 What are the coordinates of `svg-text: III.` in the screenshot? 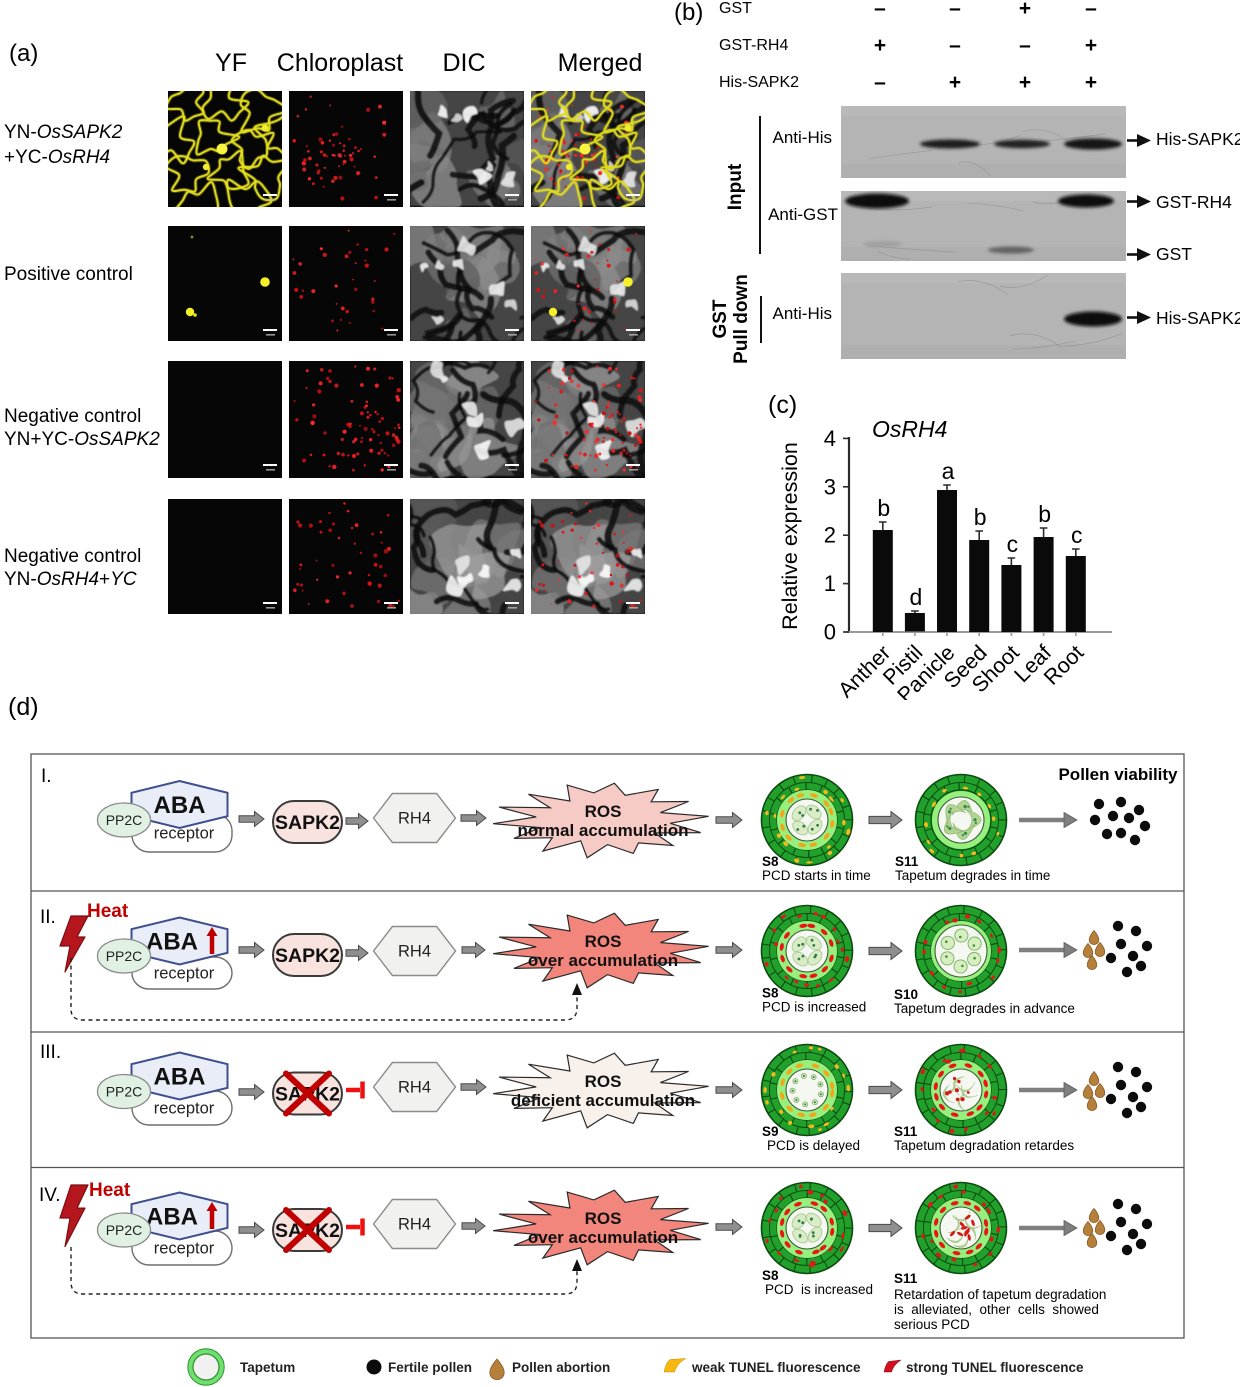 It's located at (50, 1052).